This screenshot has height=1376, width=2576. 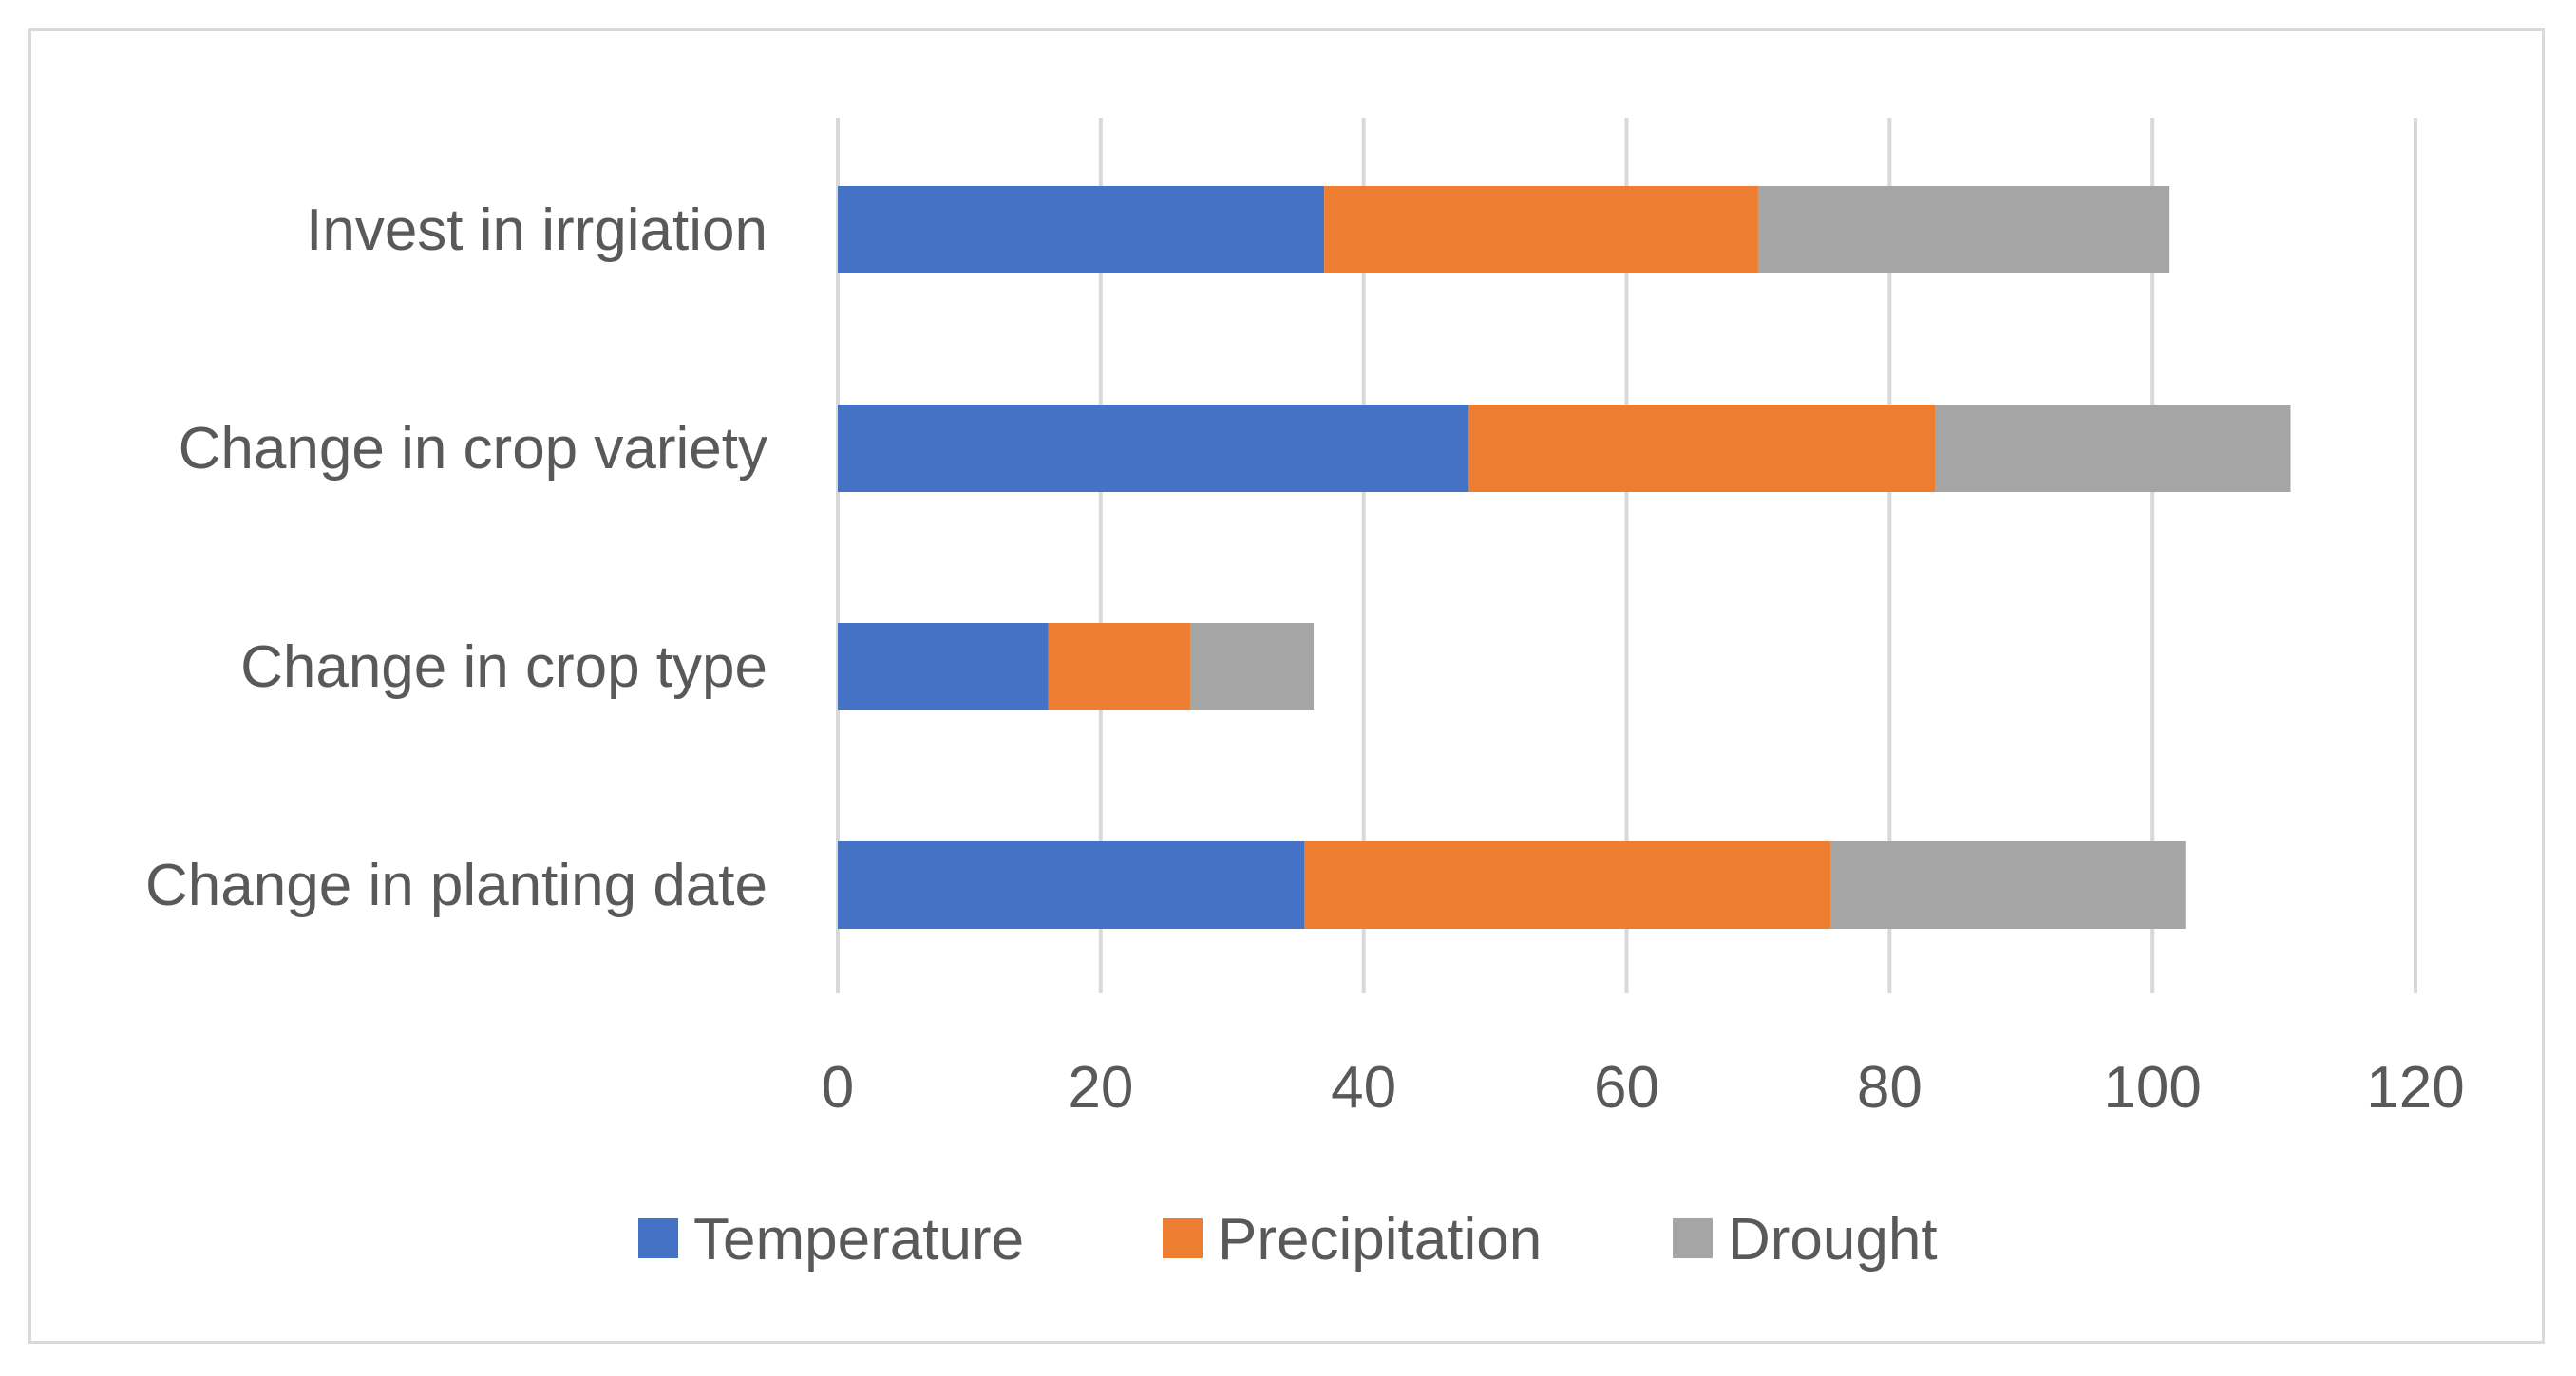 What do you see at coordinates (456, 885) in the screenshot?
I see `category-label-4: Change in planting date` at bounding box center [456, 885].